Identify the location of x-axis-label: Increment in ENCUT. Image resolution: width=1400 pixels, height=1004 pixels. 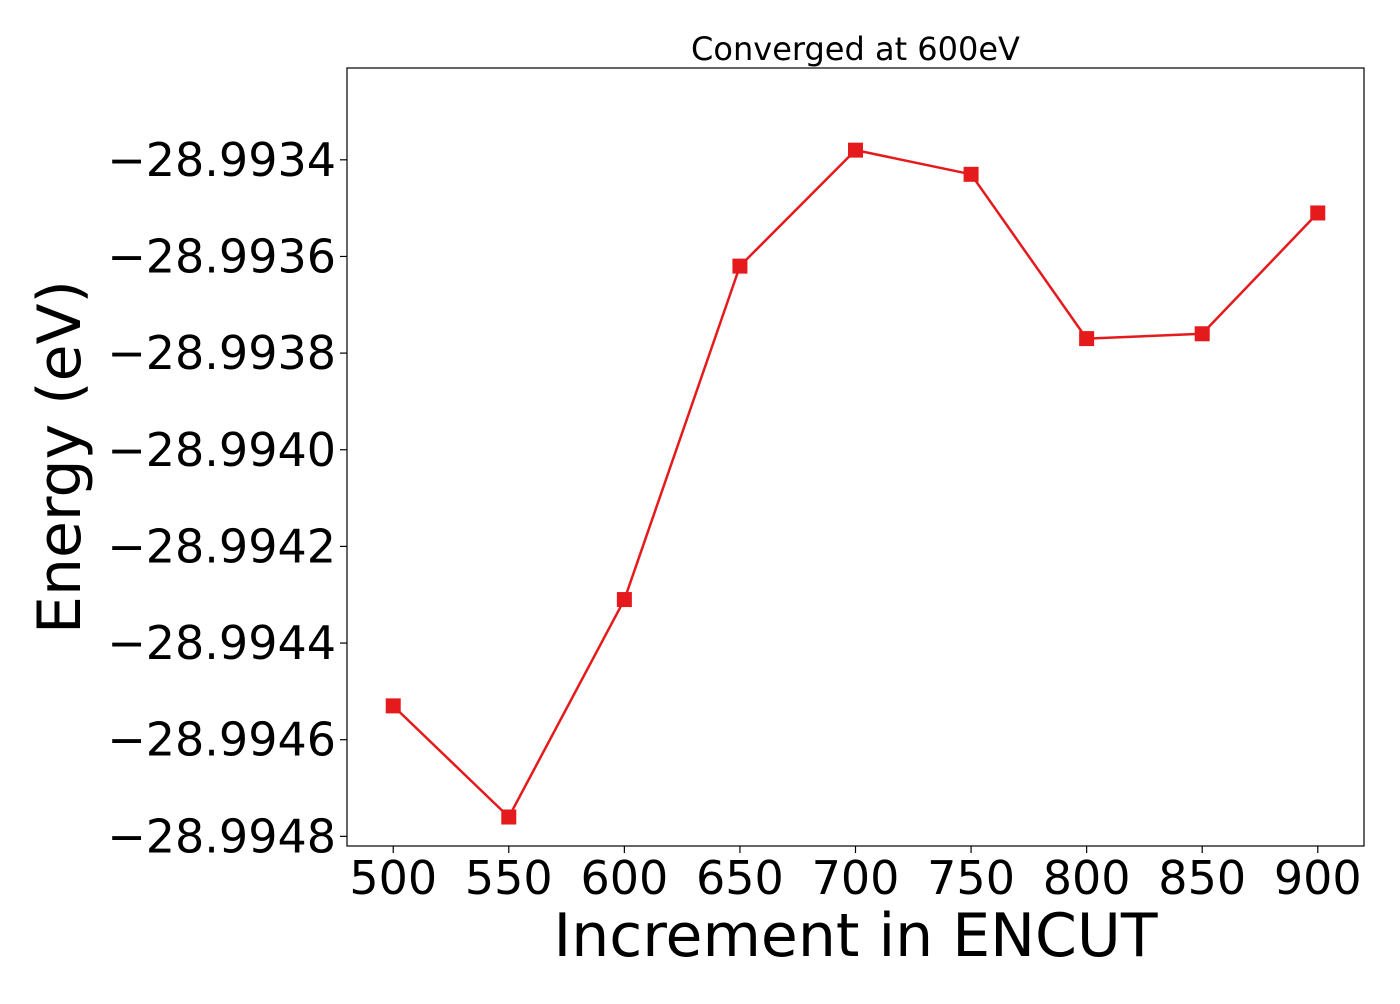
(856, 936).